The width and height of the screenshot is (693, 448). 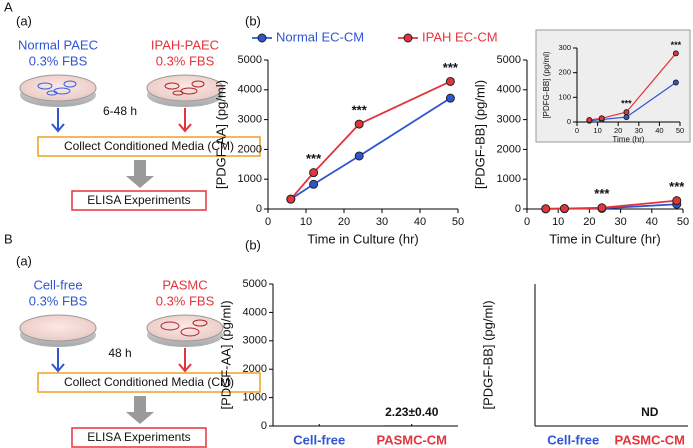 I want to click on value-label: 2.23±0.40, so click(x=412, y=412).